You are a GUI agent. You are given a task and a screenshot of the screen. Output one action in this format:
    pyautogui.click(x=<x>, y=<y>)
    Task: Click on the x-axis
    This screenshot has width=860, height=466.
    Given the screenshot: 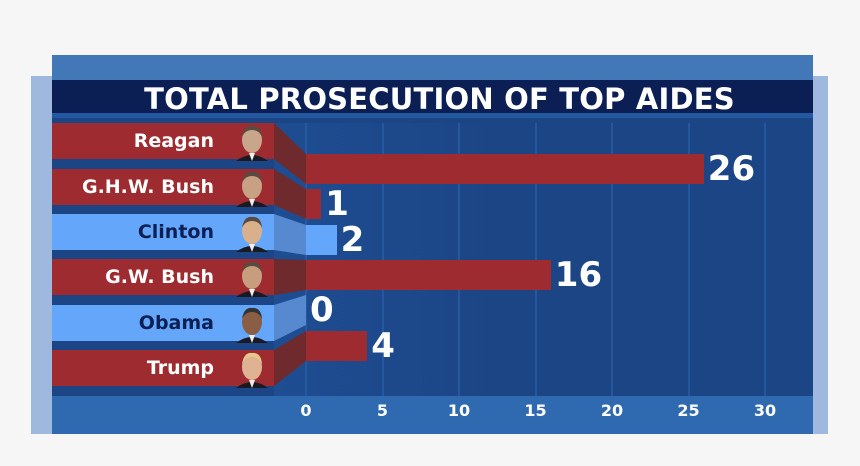 What is the action you would take?
    pyautogui.click(x=432, y=415)
    